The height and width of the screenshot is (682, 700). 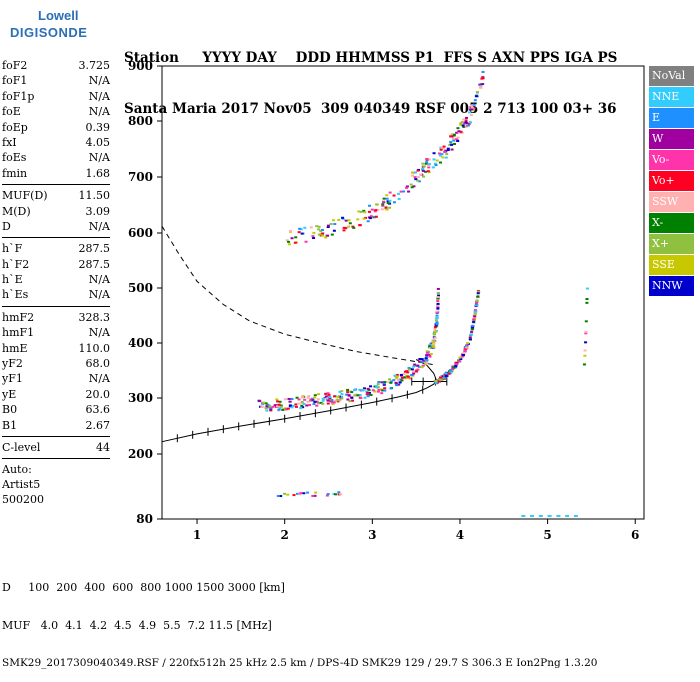 What do you see at coordinates (16, 211) in the screenshot?
I see `param-name: M(D)` at bounding box center [16, 211].